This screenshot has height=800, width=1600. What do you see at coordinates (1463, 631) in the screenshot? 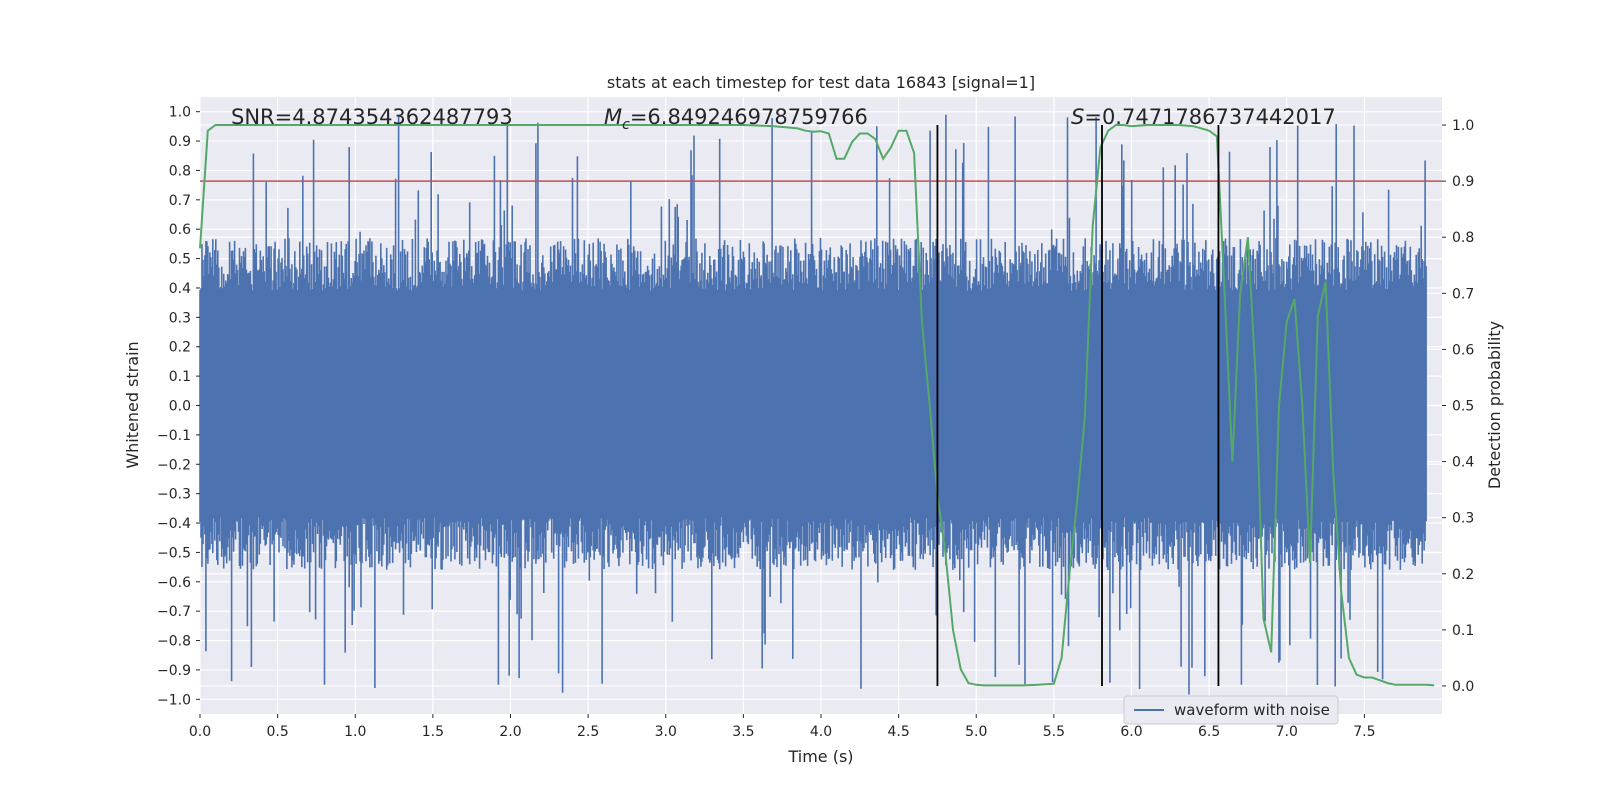
I see `y2-tick-label: 0.1` at bounding box center [1463, 631].